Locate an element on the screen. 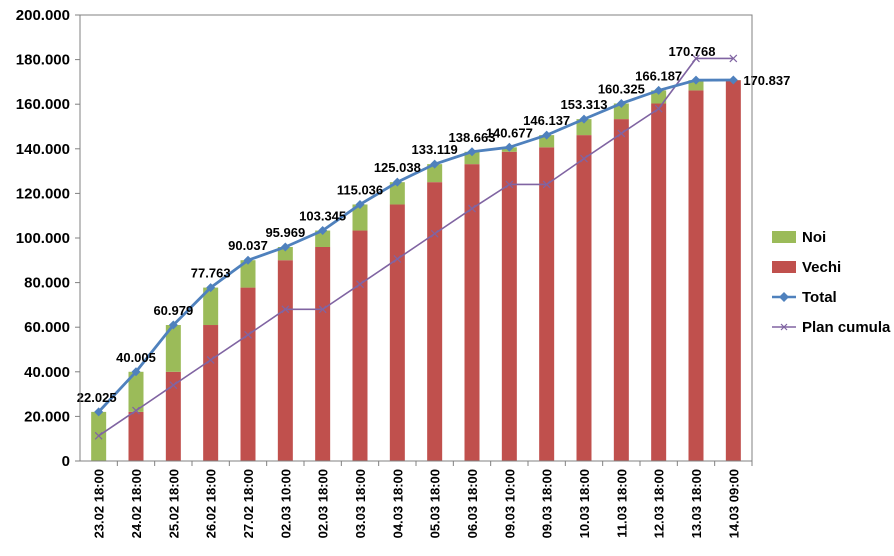 The width and height of the screenshot is (894, 556). data-label: 22.025 is located at coordinates (97, 397).